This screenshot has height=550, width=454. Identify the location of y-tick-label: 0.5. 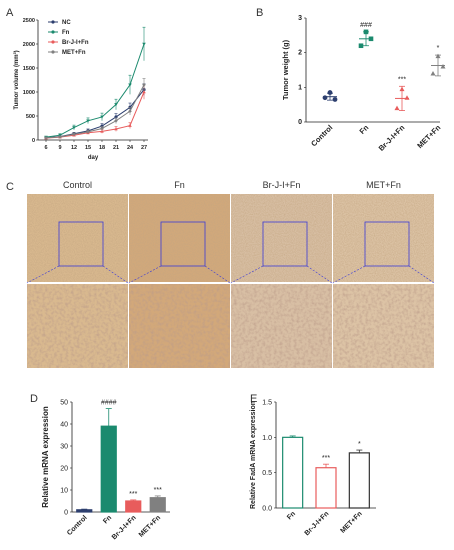
(267, 473).